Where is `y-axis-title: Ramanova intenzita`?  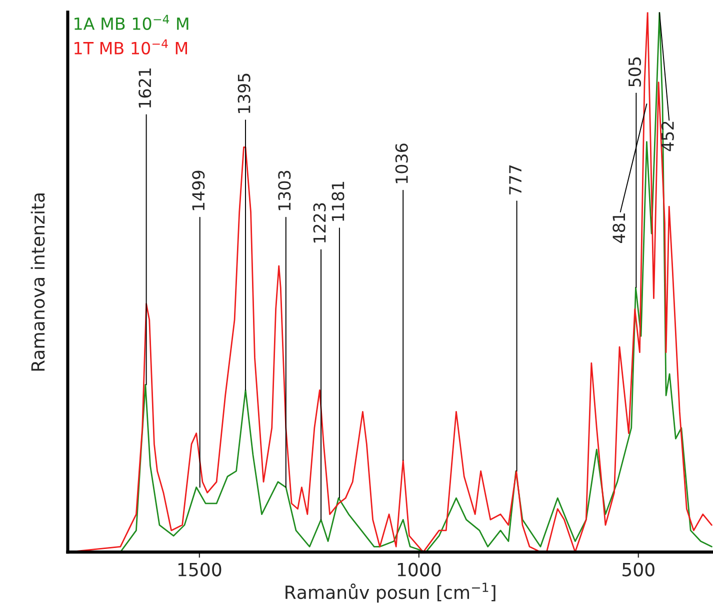
y-axis-title: Ramanova intenzita is located at coordinates (37, 282).